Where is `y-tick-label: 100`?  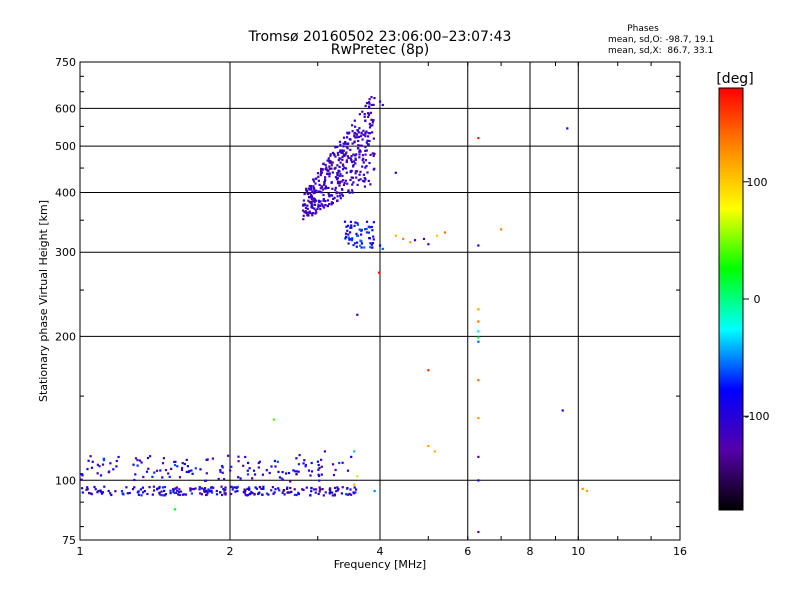
y-tick-label: 100 is located at coordinates (65, 480).